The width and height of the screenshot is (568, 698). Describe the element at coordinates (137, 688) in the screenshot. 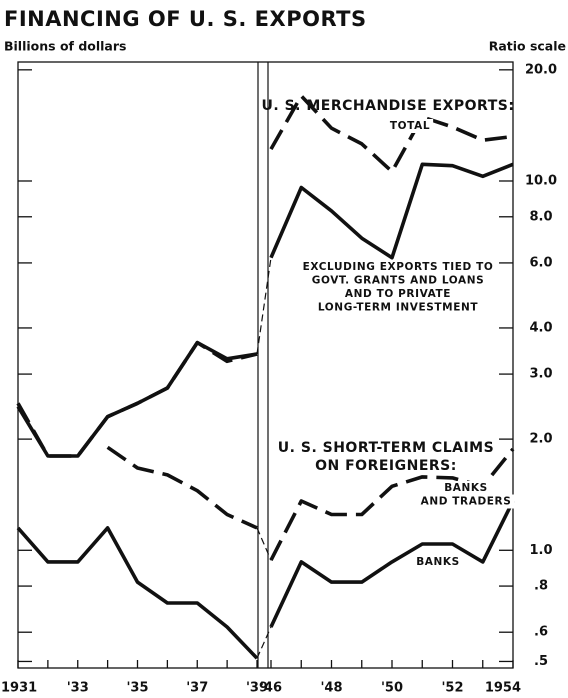

I see `x-tick-label: '35` at that location.